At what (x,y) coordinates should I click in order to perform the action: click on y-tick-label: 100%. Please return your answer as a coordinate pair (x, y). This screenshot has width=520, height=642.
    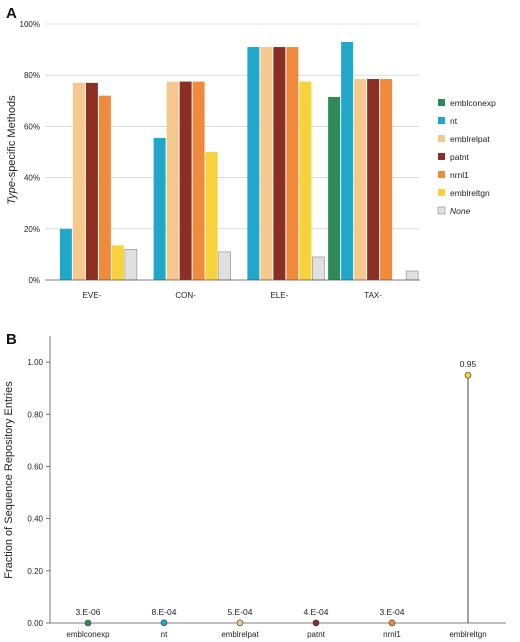
    Looking at the image, I should click on (30, 24).